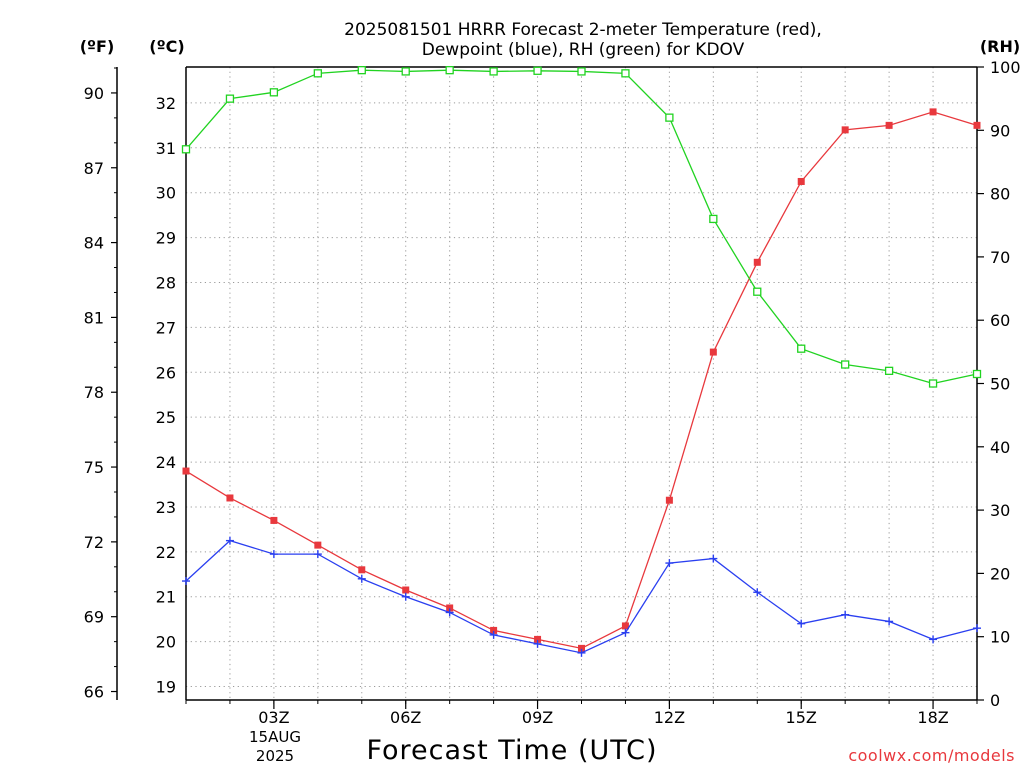 This screenshot has height=768, width=1024. I want to click on x-tick-label: 15Z, so click(801, 717).